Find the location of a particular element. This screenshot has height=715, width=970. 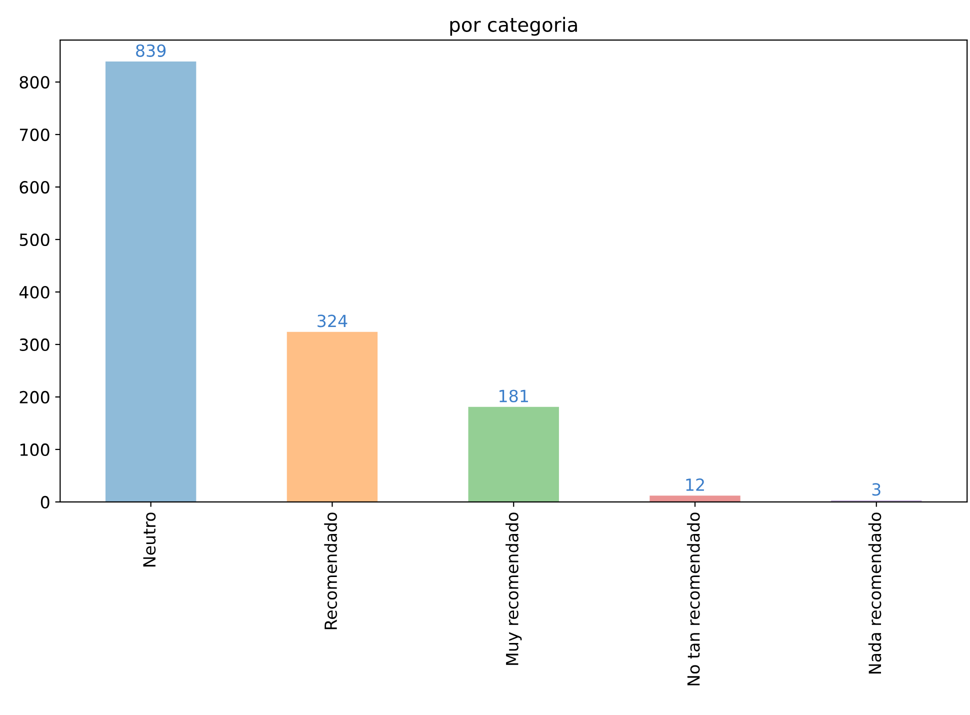

y-tick-label: 0 is located at coordinates (45, 502).